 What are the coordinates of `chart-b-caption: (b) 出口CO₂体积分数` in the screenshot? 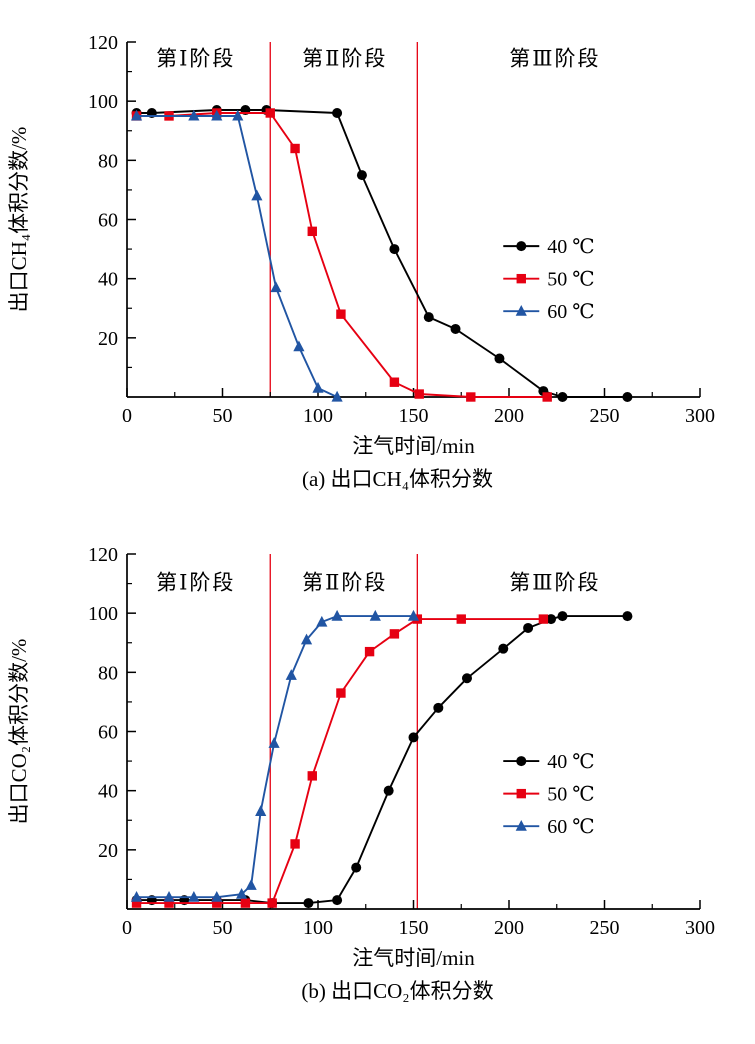 It's located at (397, 991).